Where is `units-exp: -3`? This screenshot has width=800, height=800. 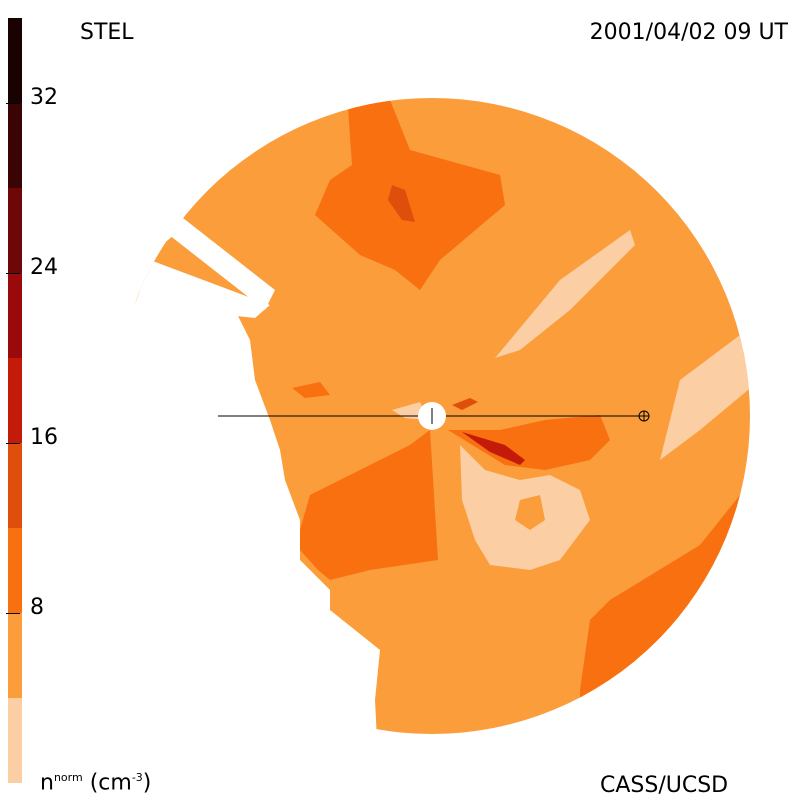 units-exp: -3 is located at coordinates (137, 777).